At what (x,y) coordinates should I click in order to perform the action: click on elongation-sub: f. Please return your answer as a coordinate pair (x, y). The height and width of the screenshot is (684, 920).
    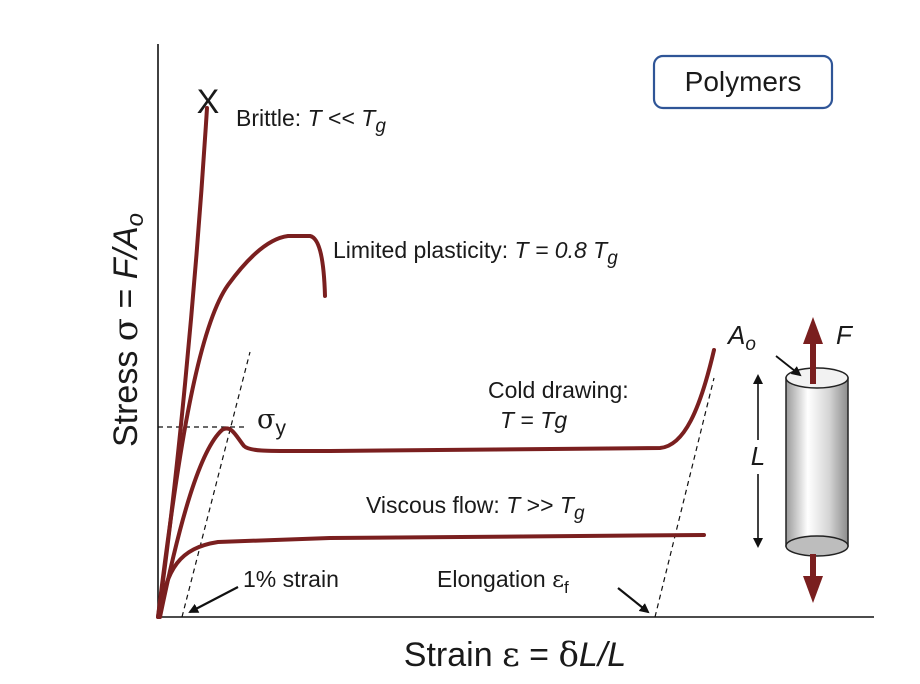
    Looking at the image, I should click on (566, 587).